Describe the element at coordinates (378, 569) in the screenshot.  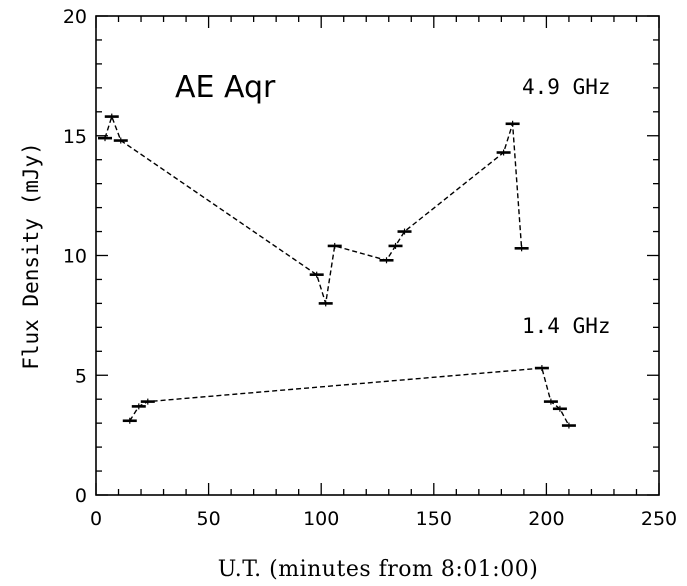
I see `x-axis-title: U.T. (minutes from 8:01:00)` at that location.